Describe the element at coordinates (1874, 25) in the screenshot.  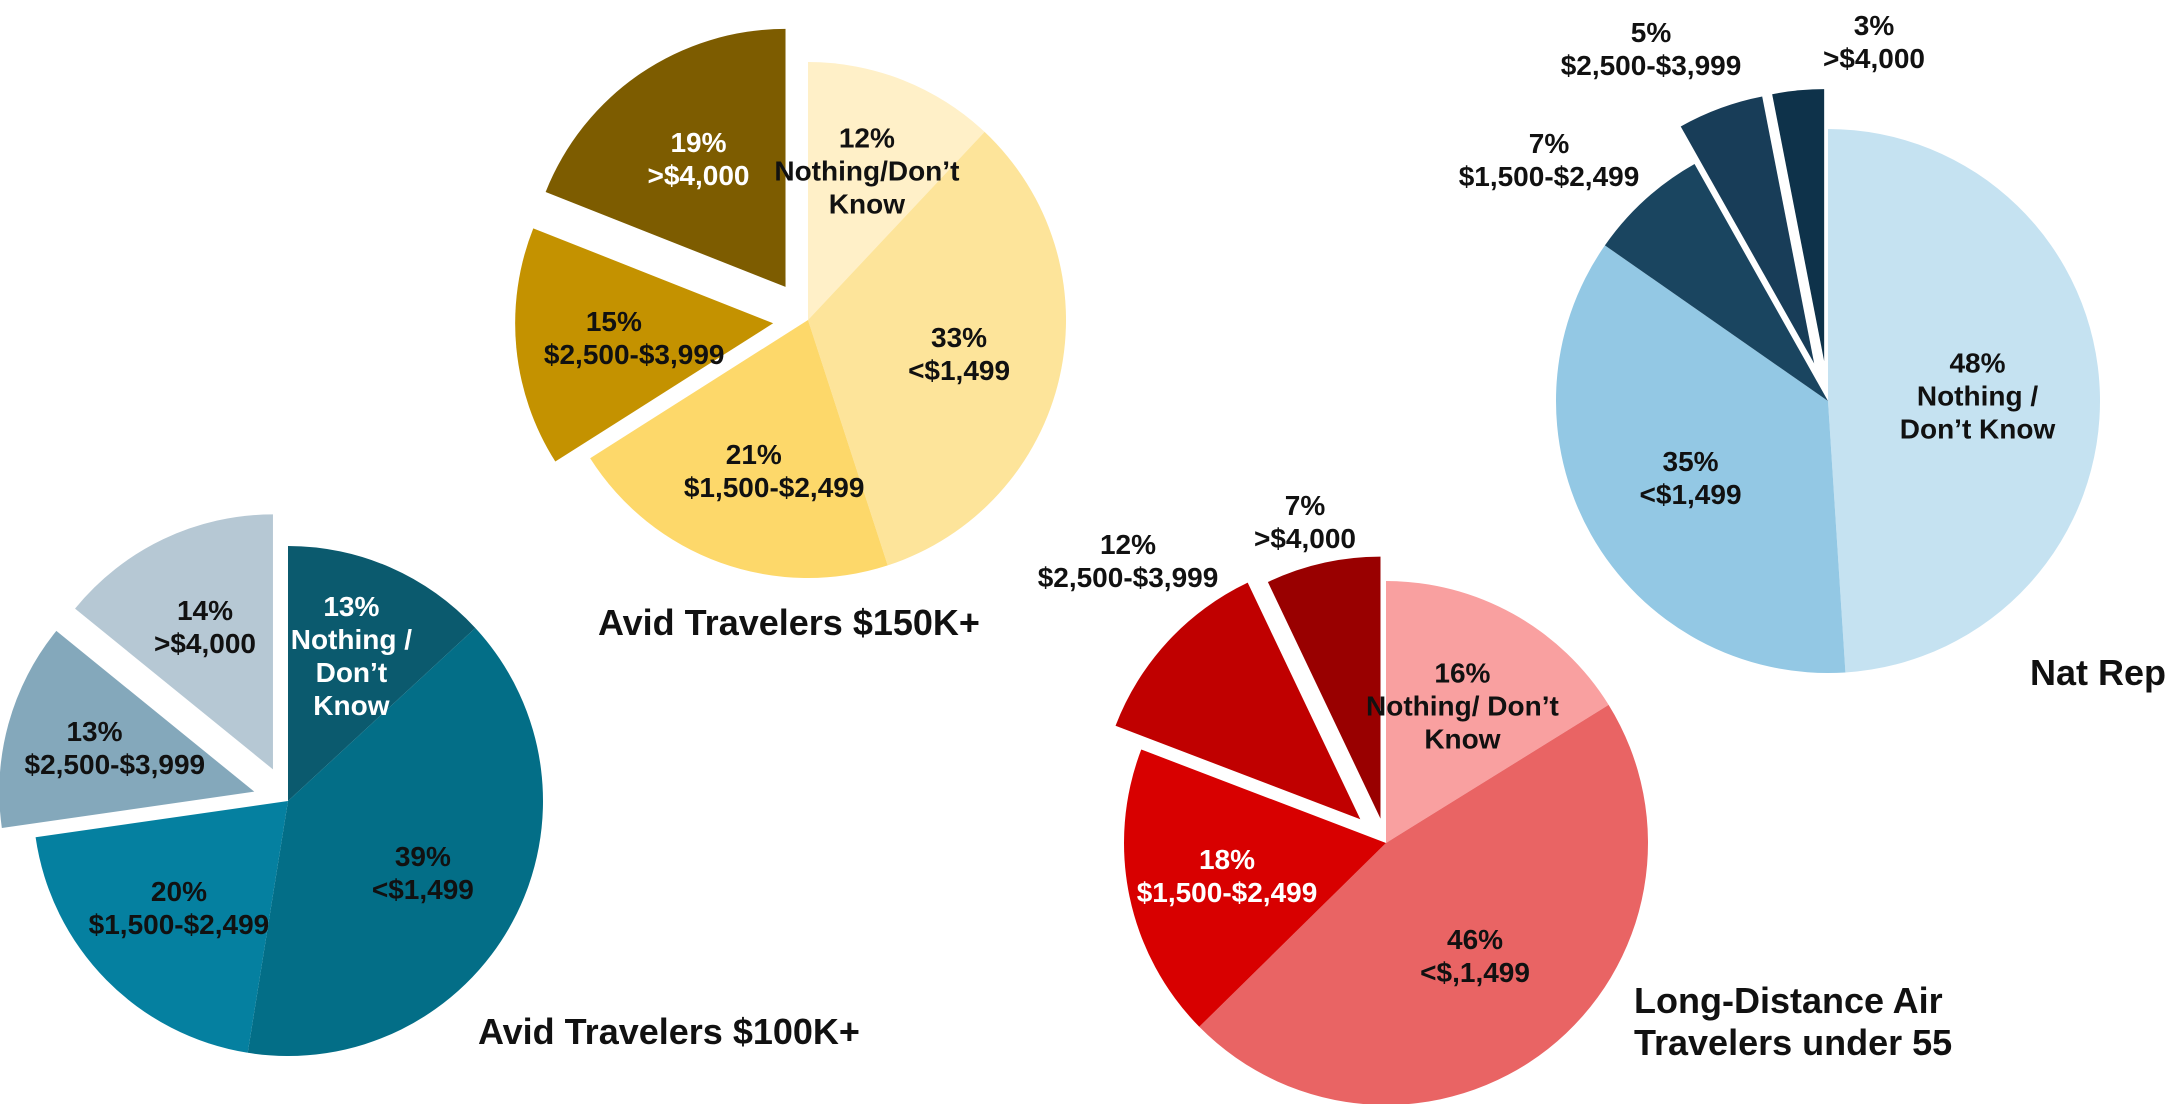
I see `value-label: 3%` at that location.